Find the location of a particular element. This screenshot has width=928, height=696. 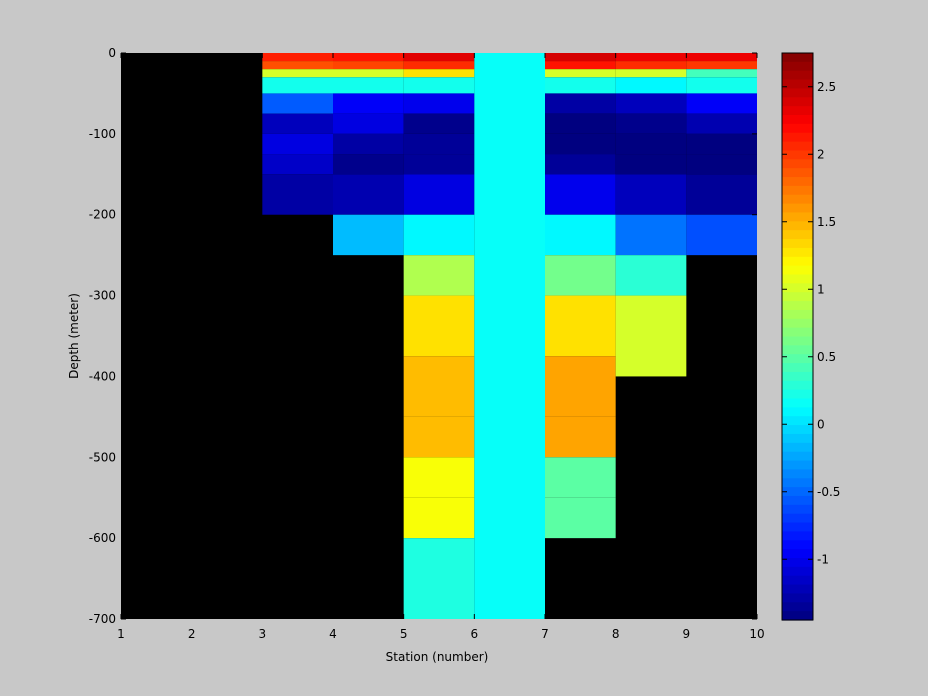

colorbar-tick-label: 2.5 is located at coordinates (826, 87).